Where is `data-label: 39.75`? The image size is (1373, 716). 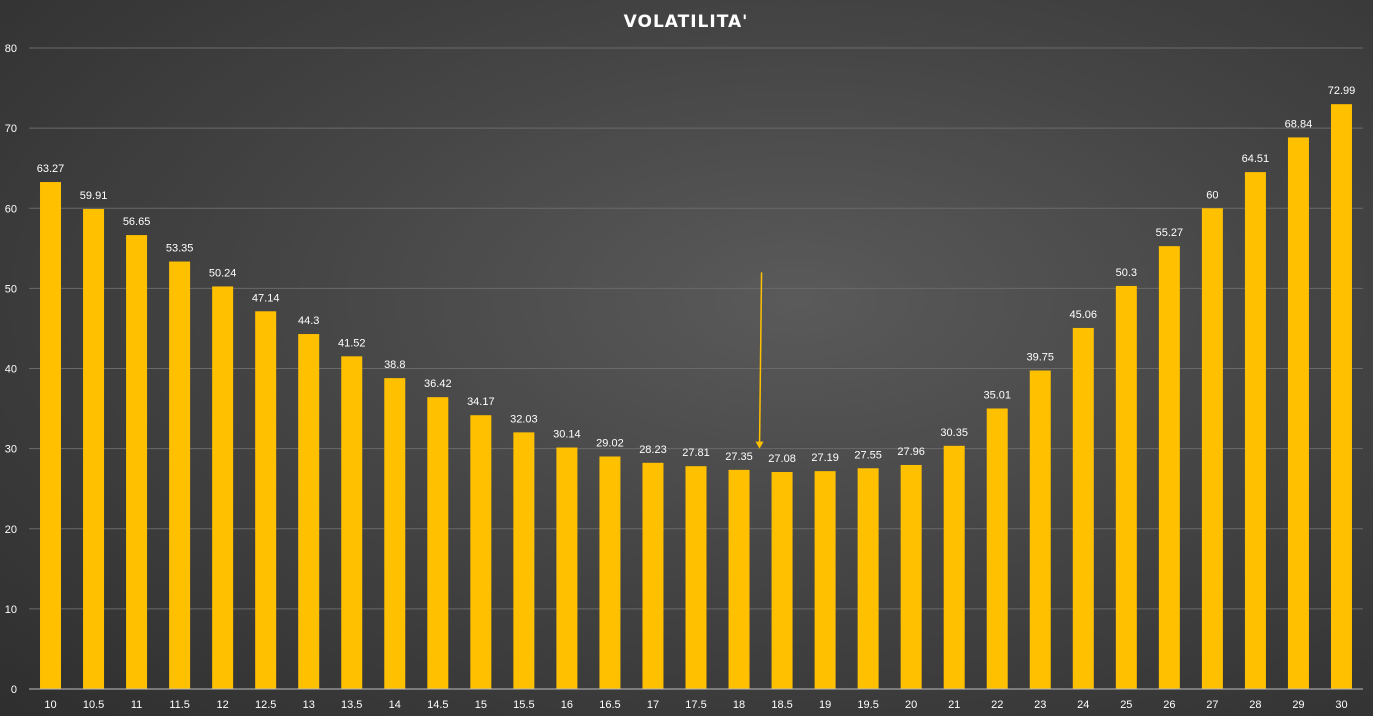
data-label: 39.75 is located at coordinates (1040, 358).